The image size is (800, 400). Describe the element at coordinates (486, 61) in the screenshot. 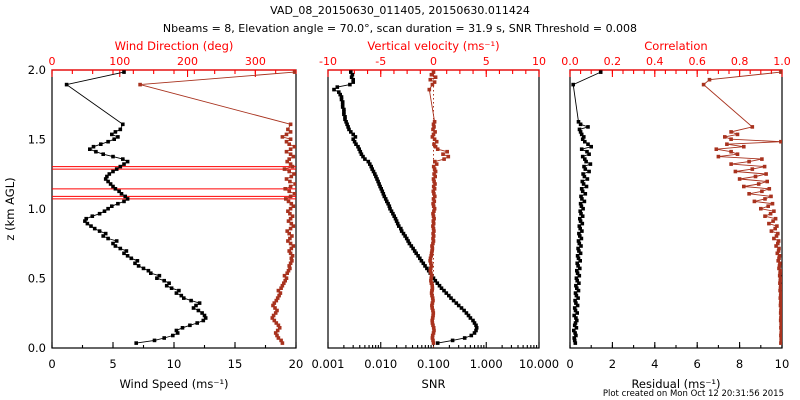

I see `x-top-tick-label: 5` at that location.